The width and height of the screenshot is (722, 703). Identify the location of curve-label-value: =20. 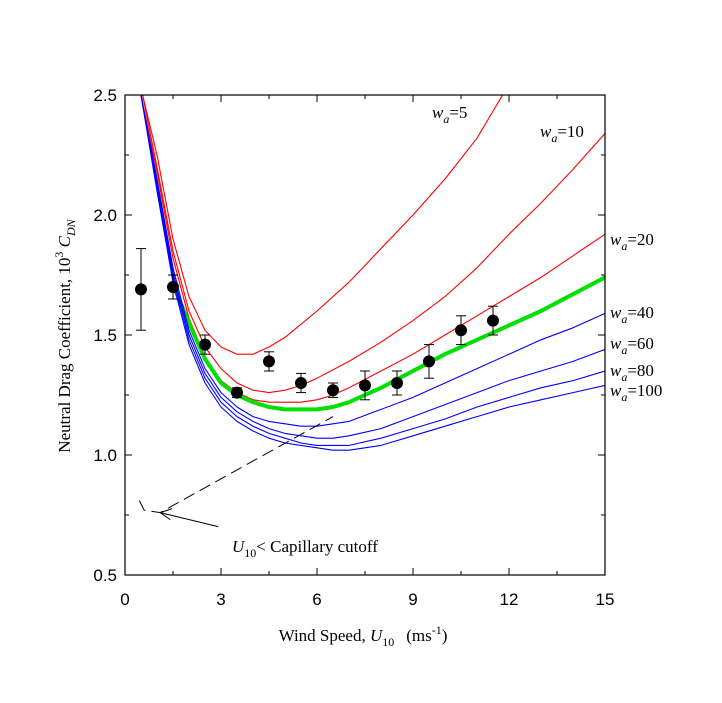
(640, 239).